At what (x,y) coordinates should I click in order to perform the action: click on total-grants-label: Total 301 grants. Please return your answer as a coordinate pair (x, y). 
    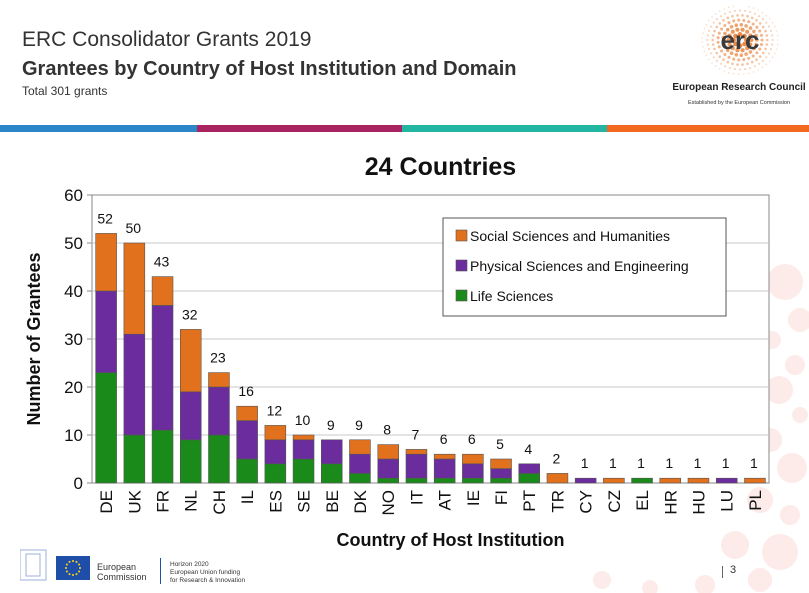
    Looking at the image, I should click on (65, 91).